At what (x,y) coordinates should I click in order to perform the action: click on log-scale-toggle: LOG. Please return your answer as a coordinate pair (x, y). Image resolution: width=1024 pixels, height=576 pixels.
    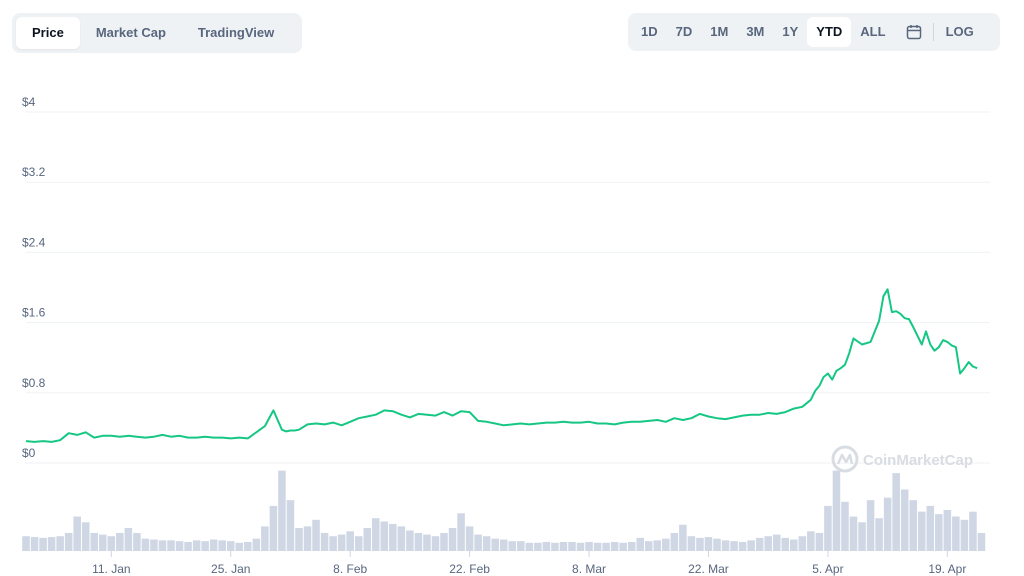
    Looking at the image, I should click on (959, 31).